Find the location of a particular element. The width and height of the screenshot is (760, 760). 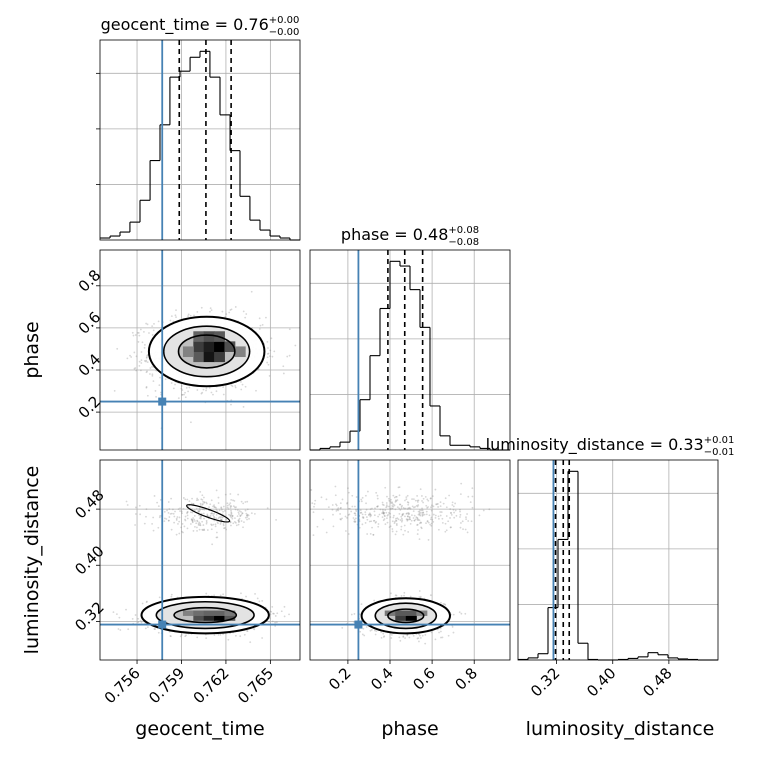

contour-line-secondary is located at coordinates (208, 513).